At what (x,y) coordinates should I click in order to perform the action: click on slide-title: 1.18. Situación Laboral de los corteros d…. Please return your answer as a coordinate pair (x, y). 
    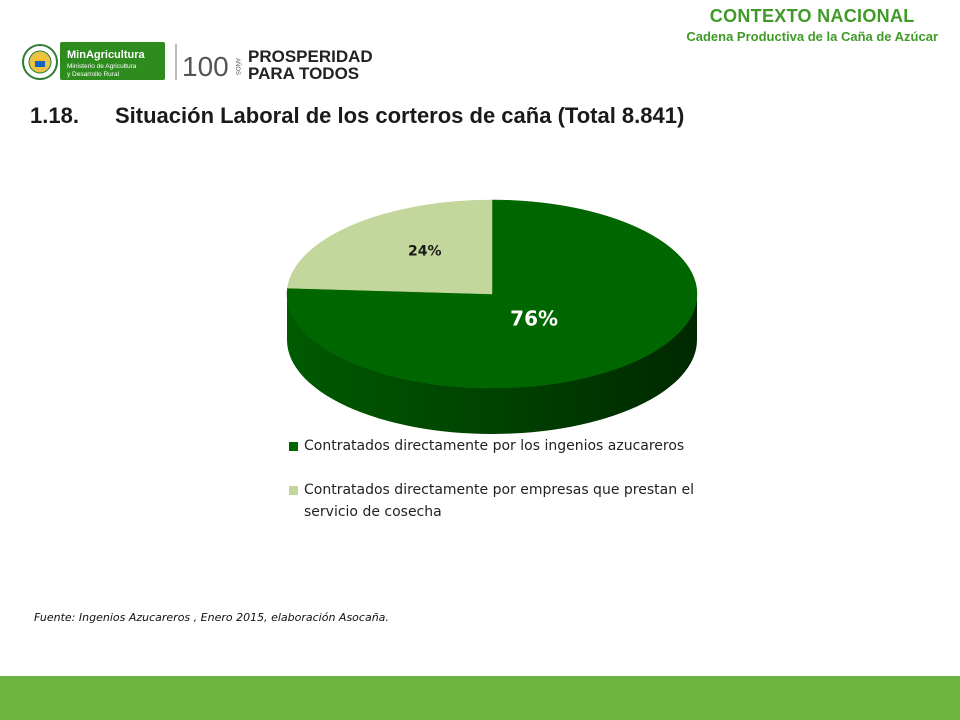
    Looking at the image, I should click on (357, 116).